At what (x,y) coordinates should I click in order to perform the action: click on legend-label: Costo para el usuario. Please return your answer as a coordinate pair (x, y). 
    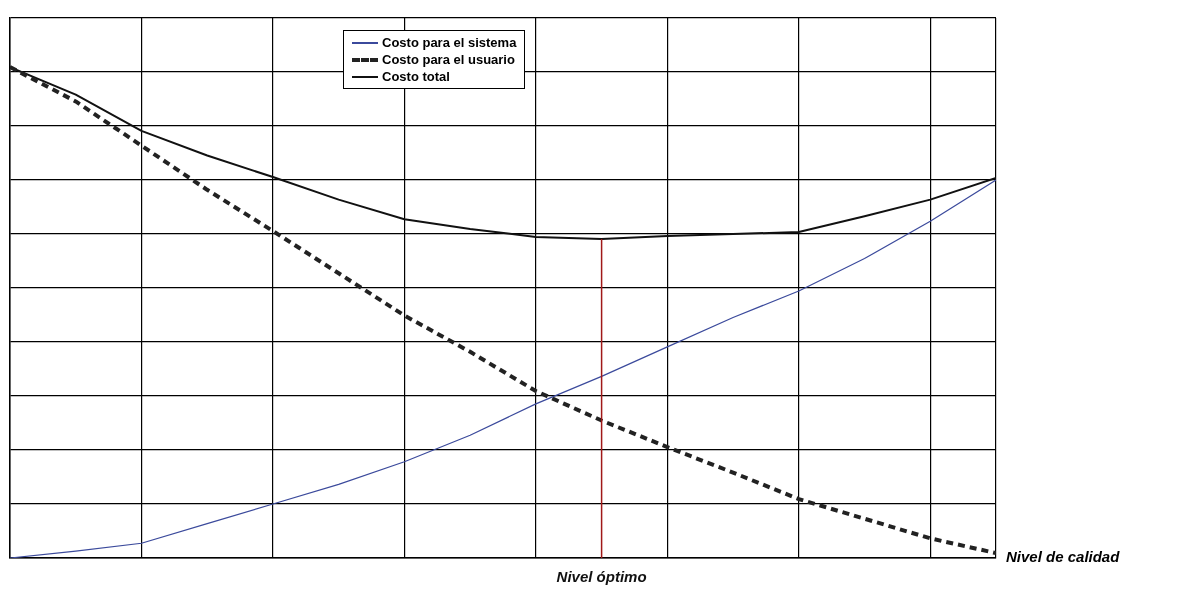
    Looking at the image, I should click on (448, 59).